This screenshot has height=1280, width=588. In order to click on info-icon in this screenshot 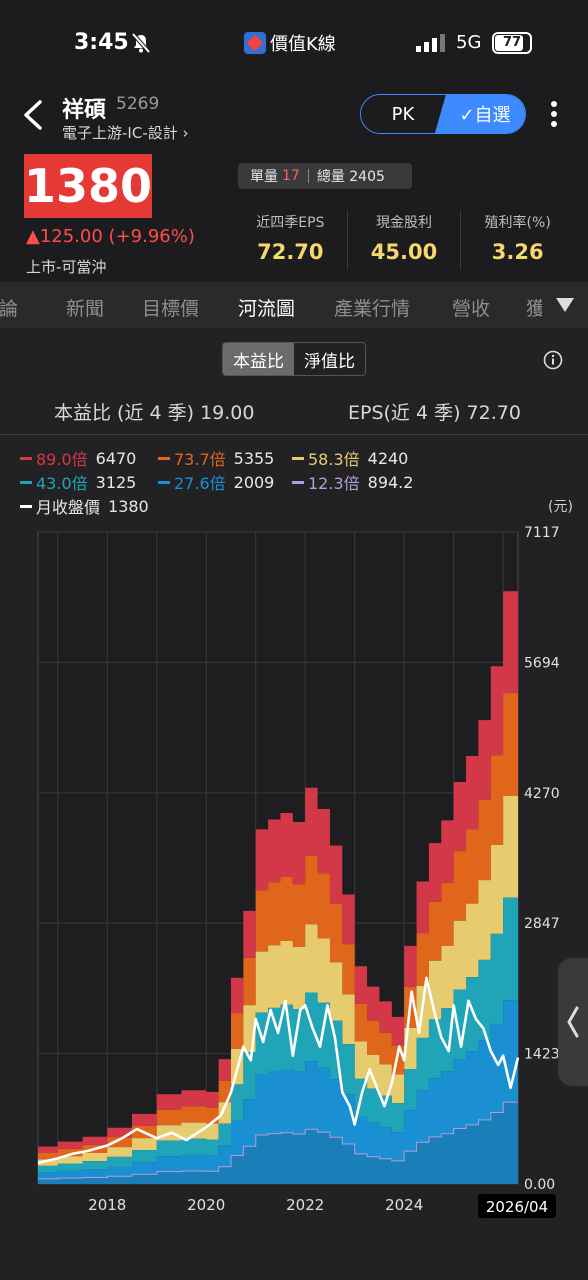, I will do `click(553, 360)`.